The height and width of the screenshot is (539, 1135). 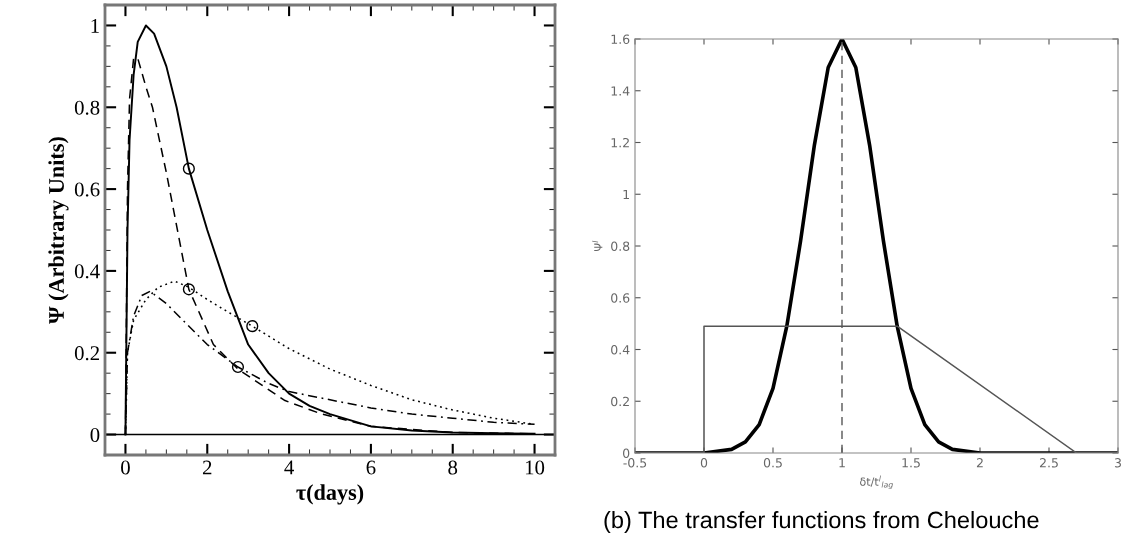 What do you see at coordinates (821, 521) in the screenshot?
I see `text: (b) The transfer functions from Chelouche` at bounding box center [821, 521].